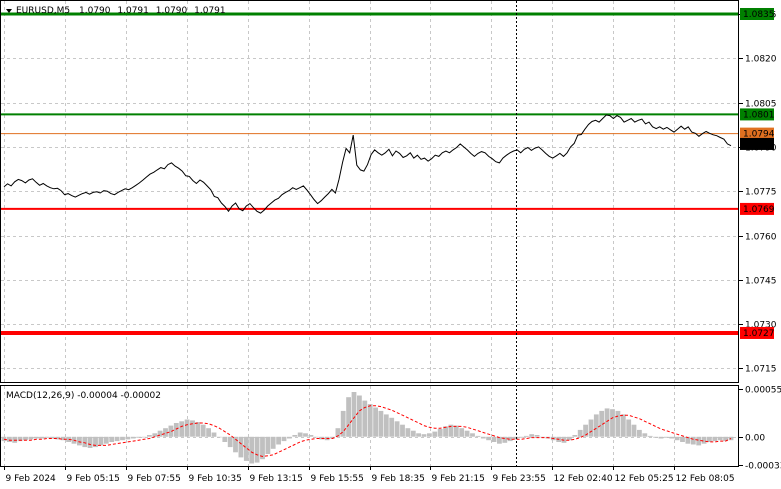 The width and height of the screenshot is (781, 489). Describe the element at coordinates (93, 479) in the screenshot. I see `time-tick-label: 9 Feb 05:15` at that location.